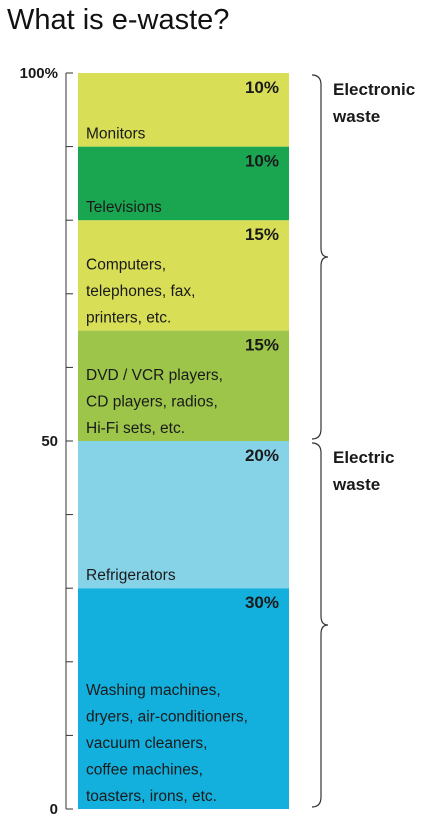 The width and height of the screenshot is (432, 832). I want to click on segment-category-label: toasters, irons, etc., so click(151, 796).